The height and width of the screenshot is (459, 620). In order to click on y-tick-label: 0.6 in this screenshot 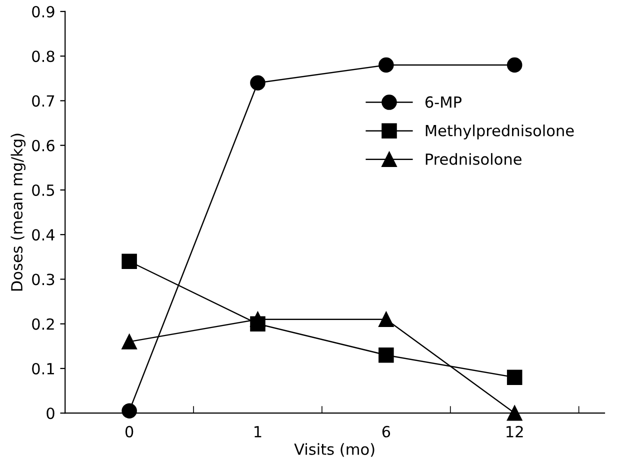, I will do `click(43, 146)`.